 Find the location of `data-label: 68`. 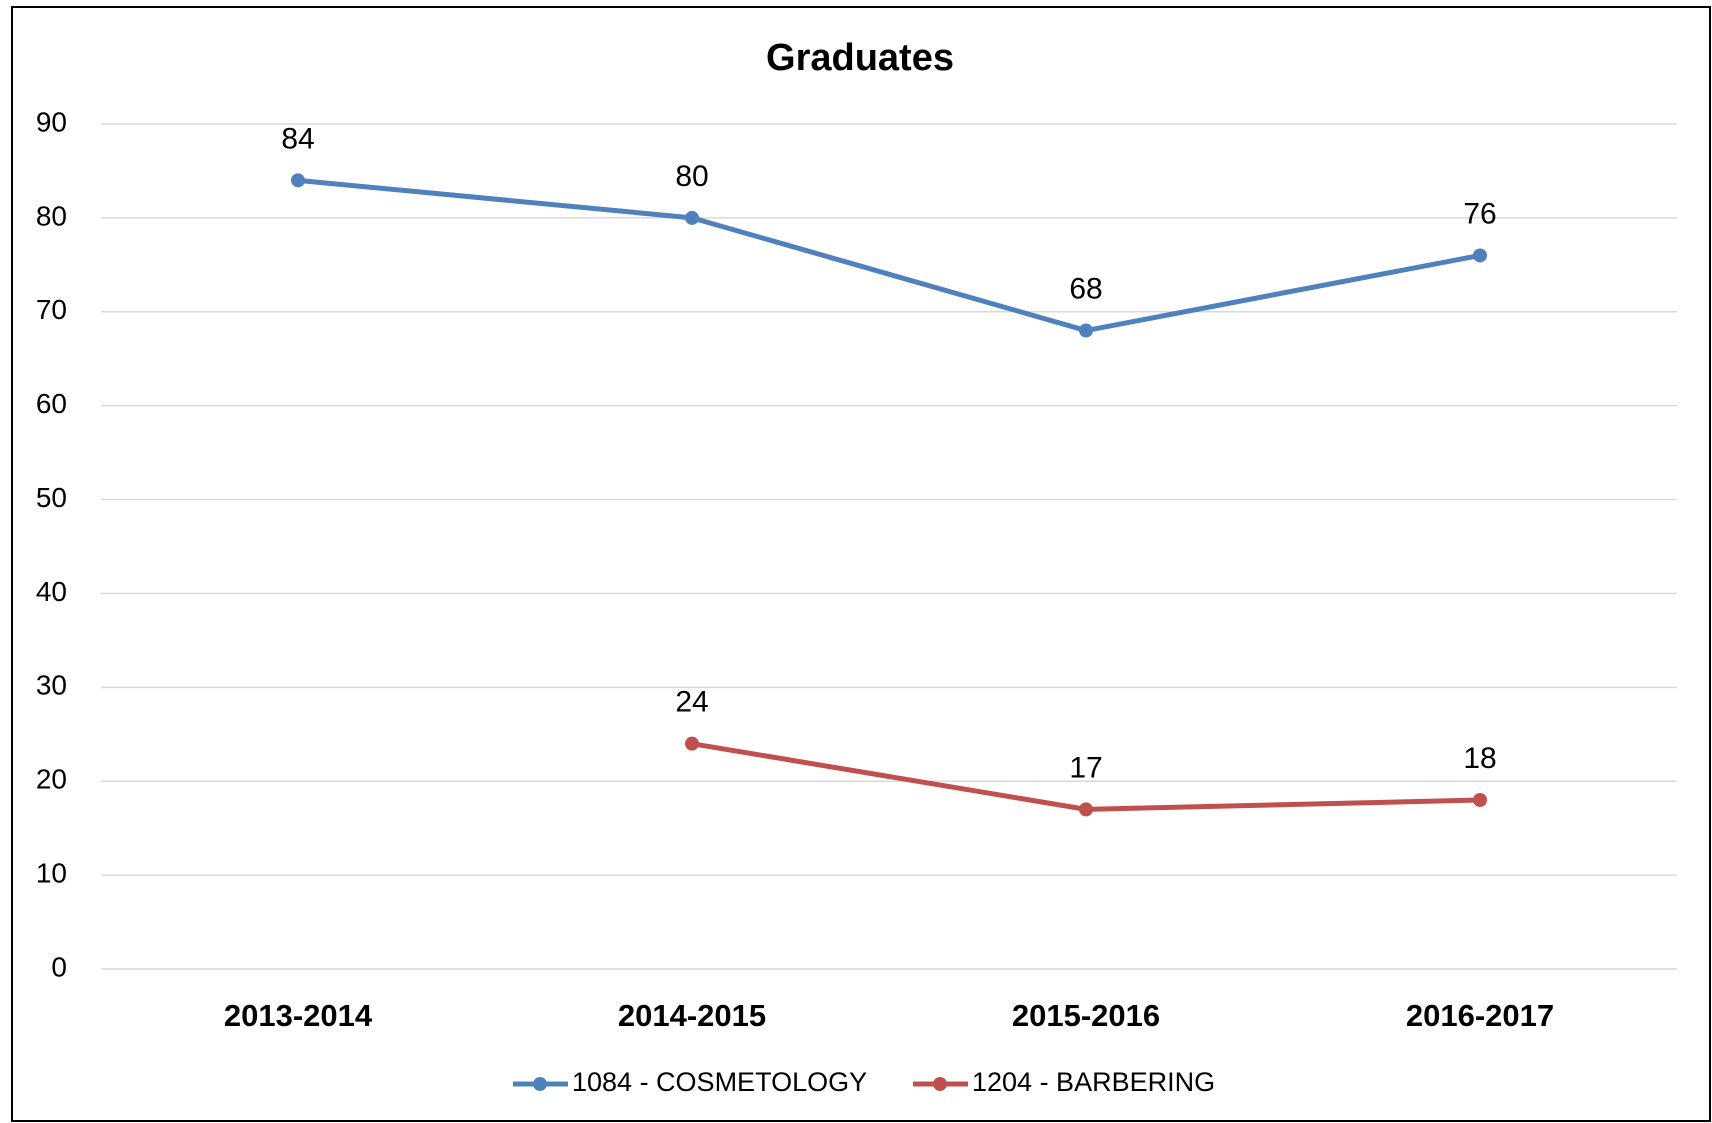

data-label: 68 is located at coordinates (1085, 288).